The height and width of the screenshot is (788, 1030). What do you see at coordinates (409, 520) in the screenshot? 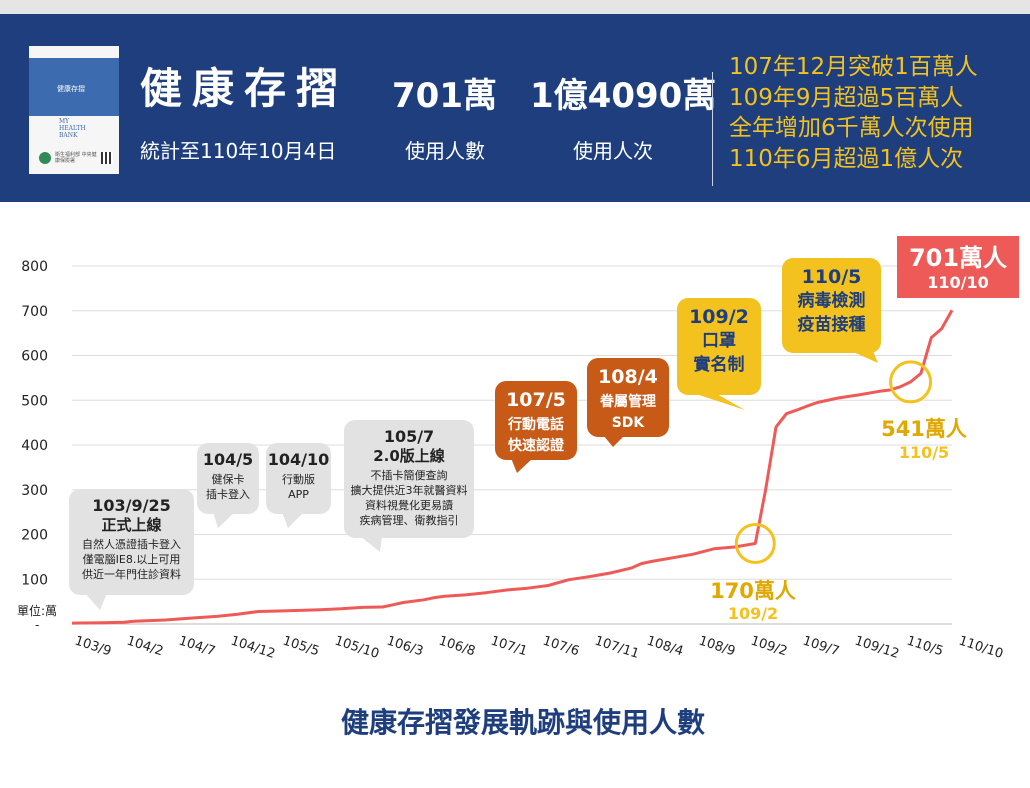
I see `bubble-line: 疾病管理、衛教指引` at bounding box center [409, 520].